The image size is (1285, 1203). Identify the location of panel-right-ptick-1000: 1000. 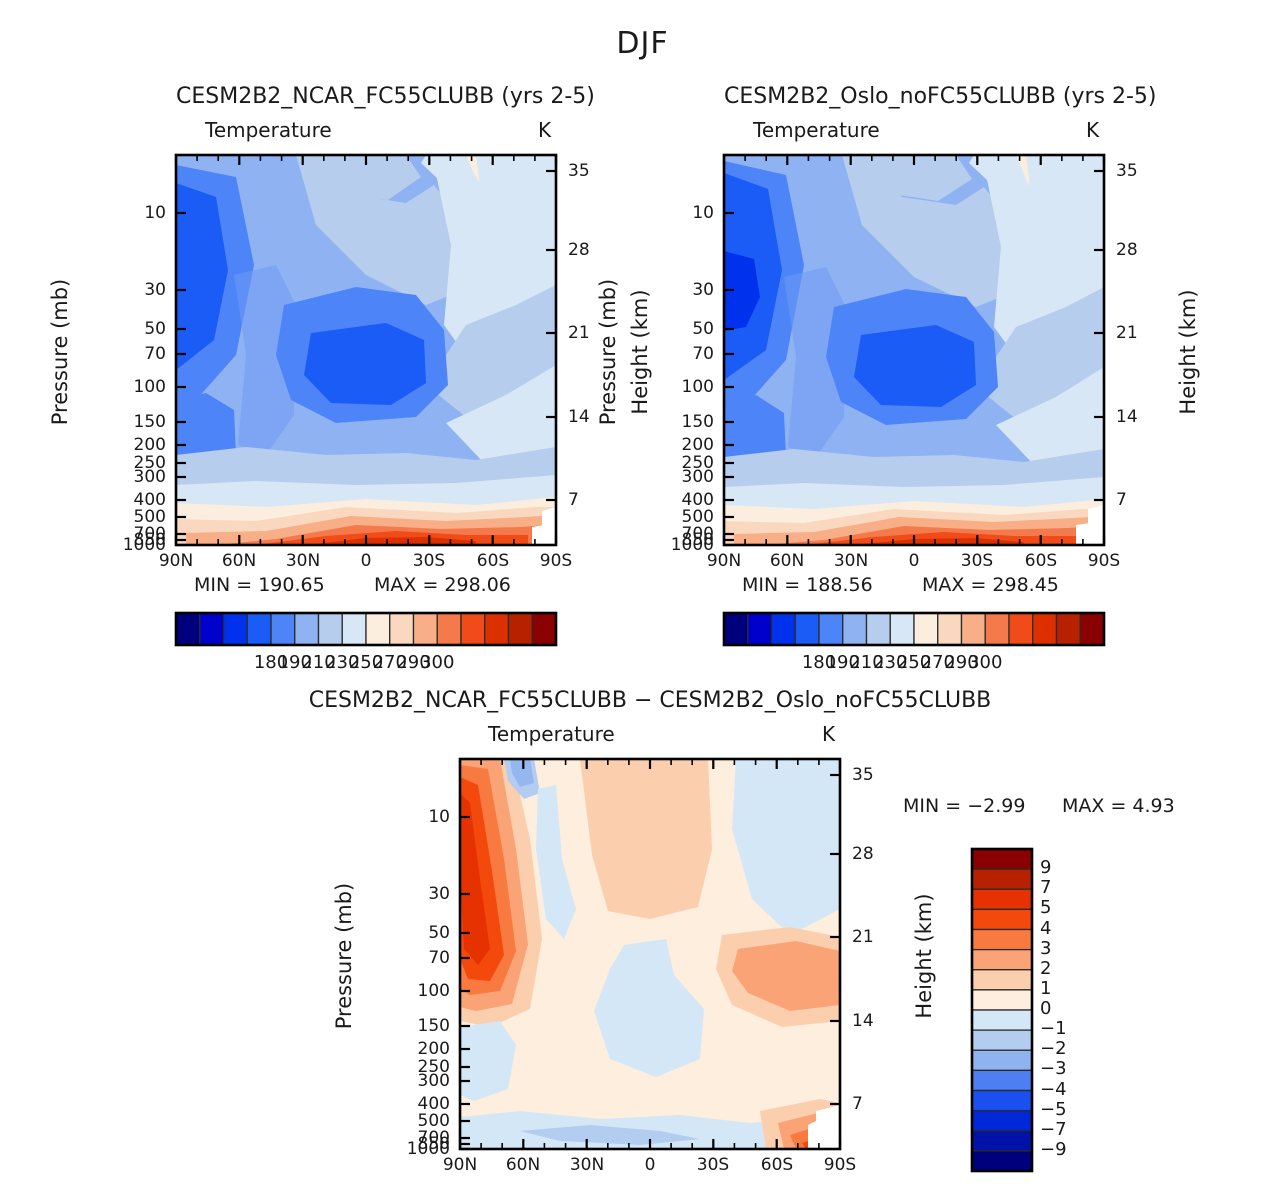
(692, 545).